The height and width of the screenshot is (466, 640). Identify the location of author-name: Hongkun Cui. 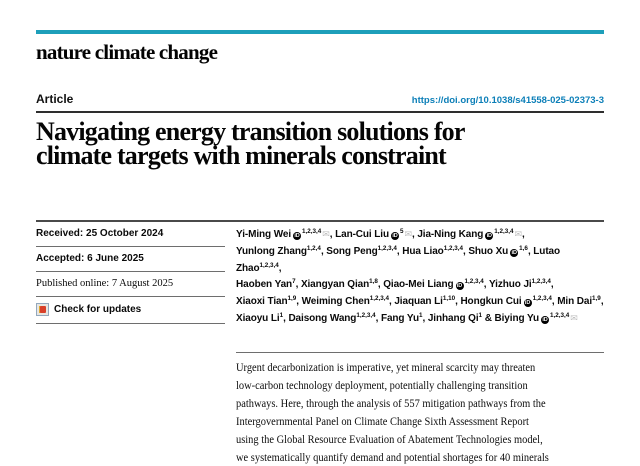
(491, 302).